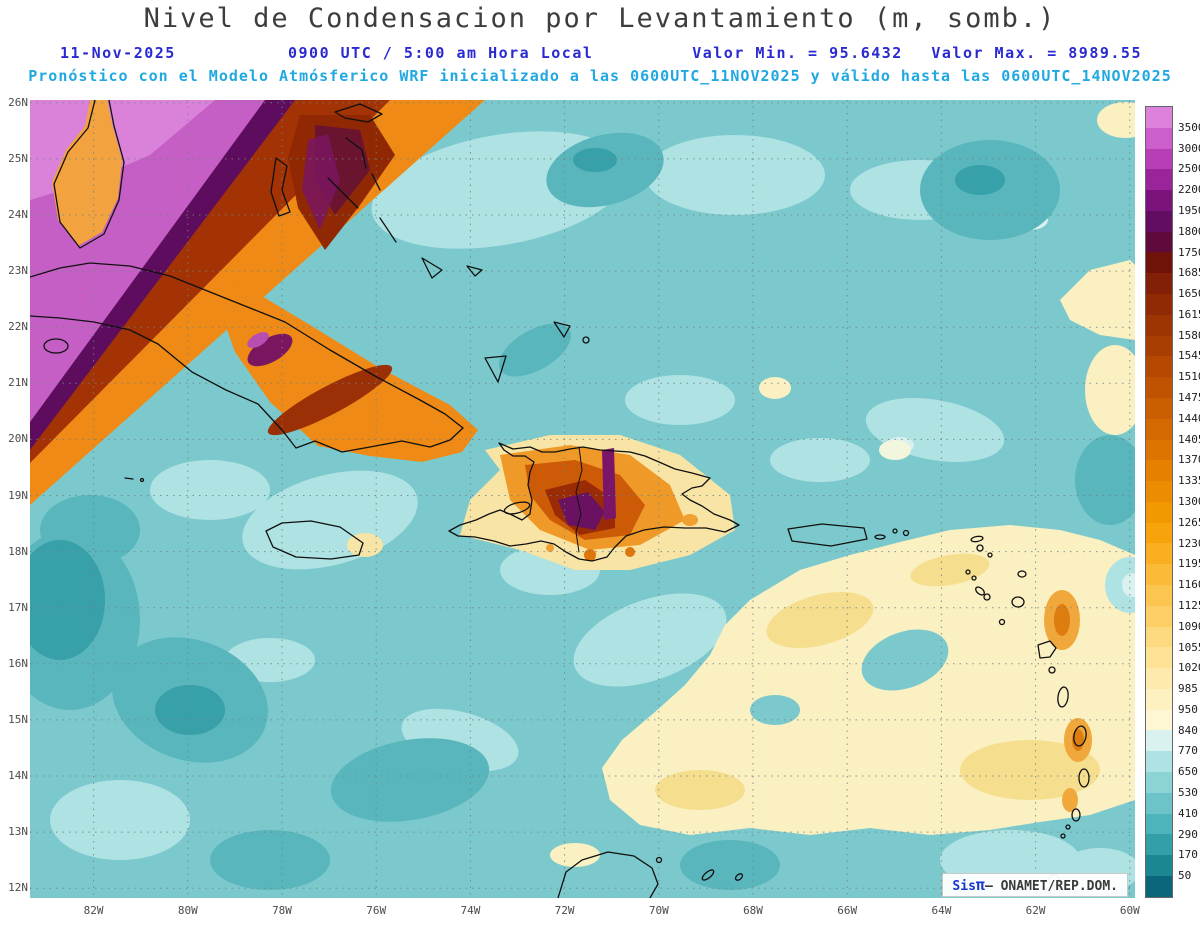 The width and height of the screenshot is (1200, 927). What do you see at coordinates (1189, 439) in the screenshot?
I see `colorbar-level-label: 1405` at bounding box center [1189, 439].